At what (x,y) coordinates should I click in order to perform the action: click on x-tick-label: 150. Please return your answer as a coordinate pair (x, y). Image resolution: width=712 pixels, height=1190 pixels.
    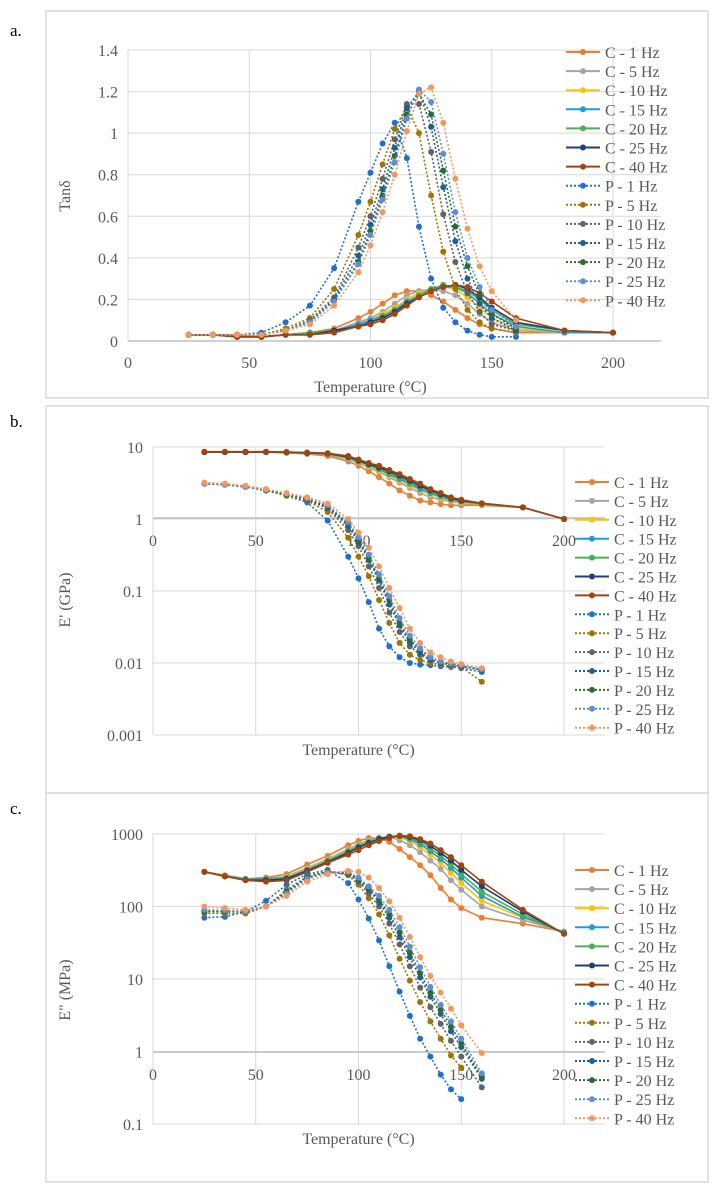
    Looking at the image, I should click on (492, 363).